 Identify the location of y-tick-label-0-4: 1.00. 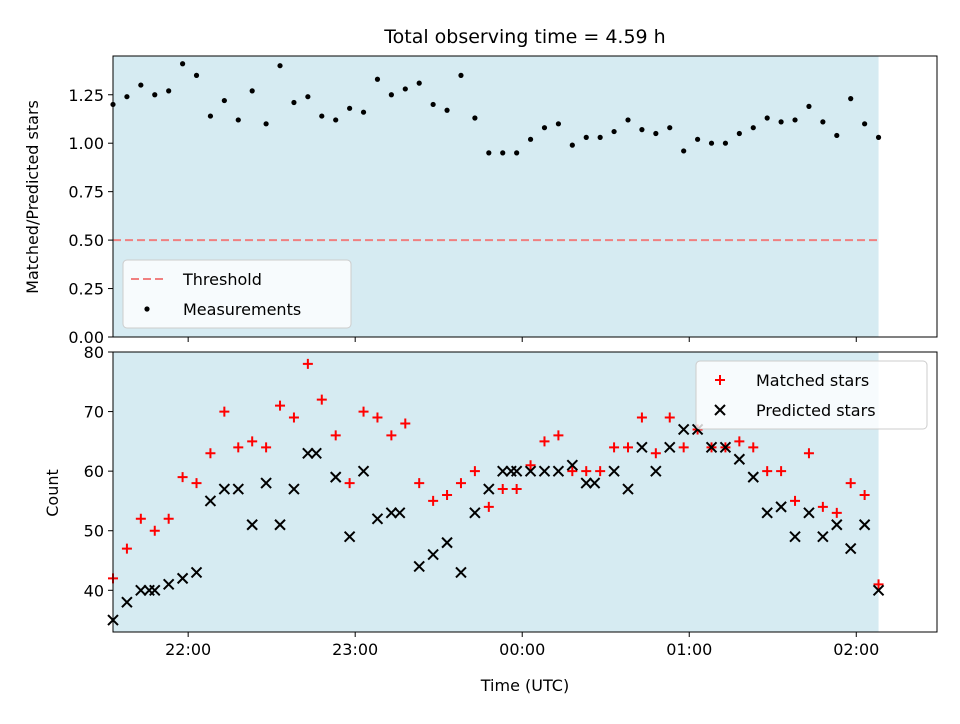
(86, 143).